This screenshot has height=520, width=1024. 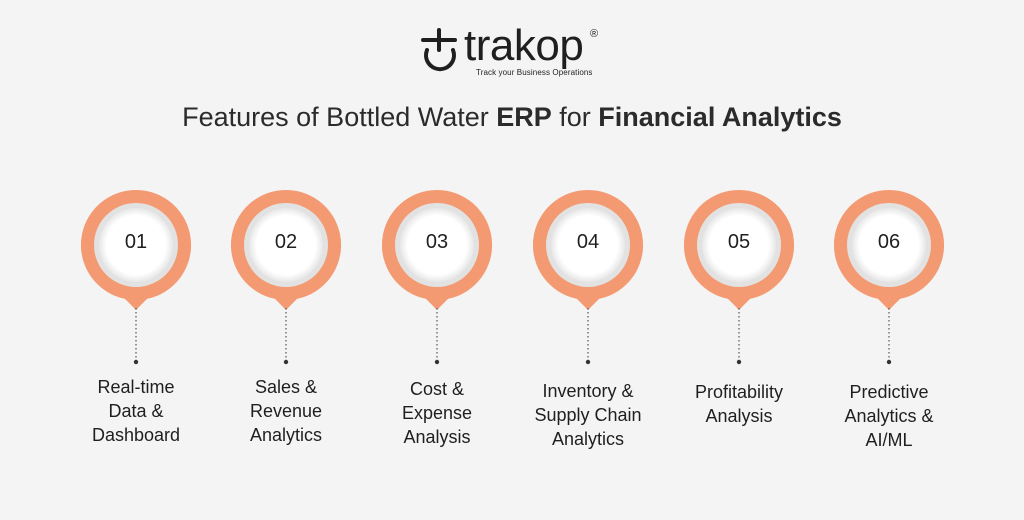 What do you see at coordinates (759, 325) in the screenshot?
I see `feature-item-05: 05 Profitability Analysis` at bounding box center [759, 325].